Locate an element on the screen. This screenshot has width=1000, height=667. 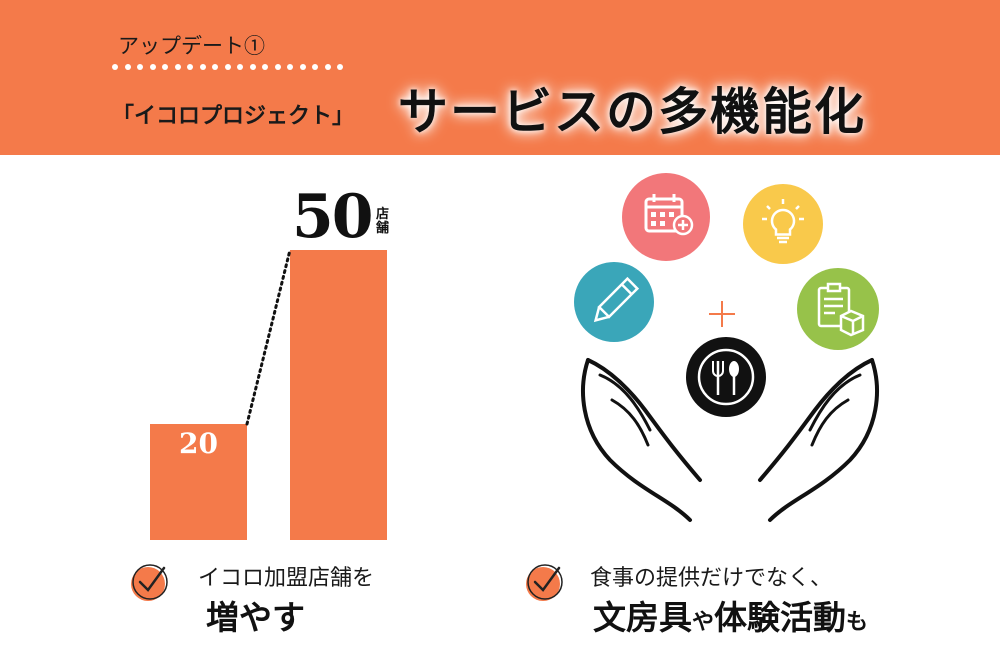
calendar-circle is located at coordinates (666, 217).